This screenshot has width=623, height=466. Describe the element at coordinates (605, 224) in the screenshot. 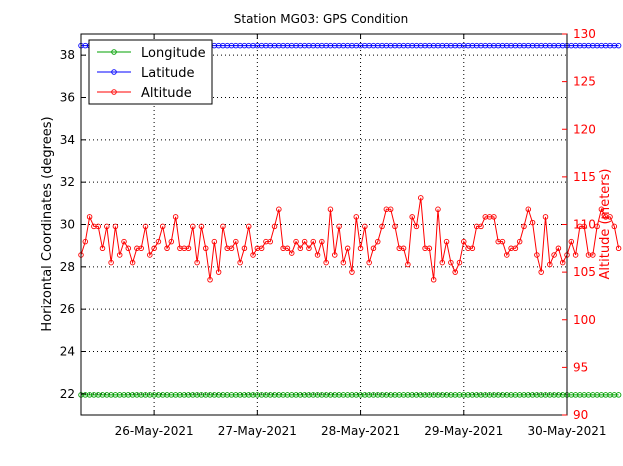

I see `y-axis-right-label: Altitude (meters)` at that location.